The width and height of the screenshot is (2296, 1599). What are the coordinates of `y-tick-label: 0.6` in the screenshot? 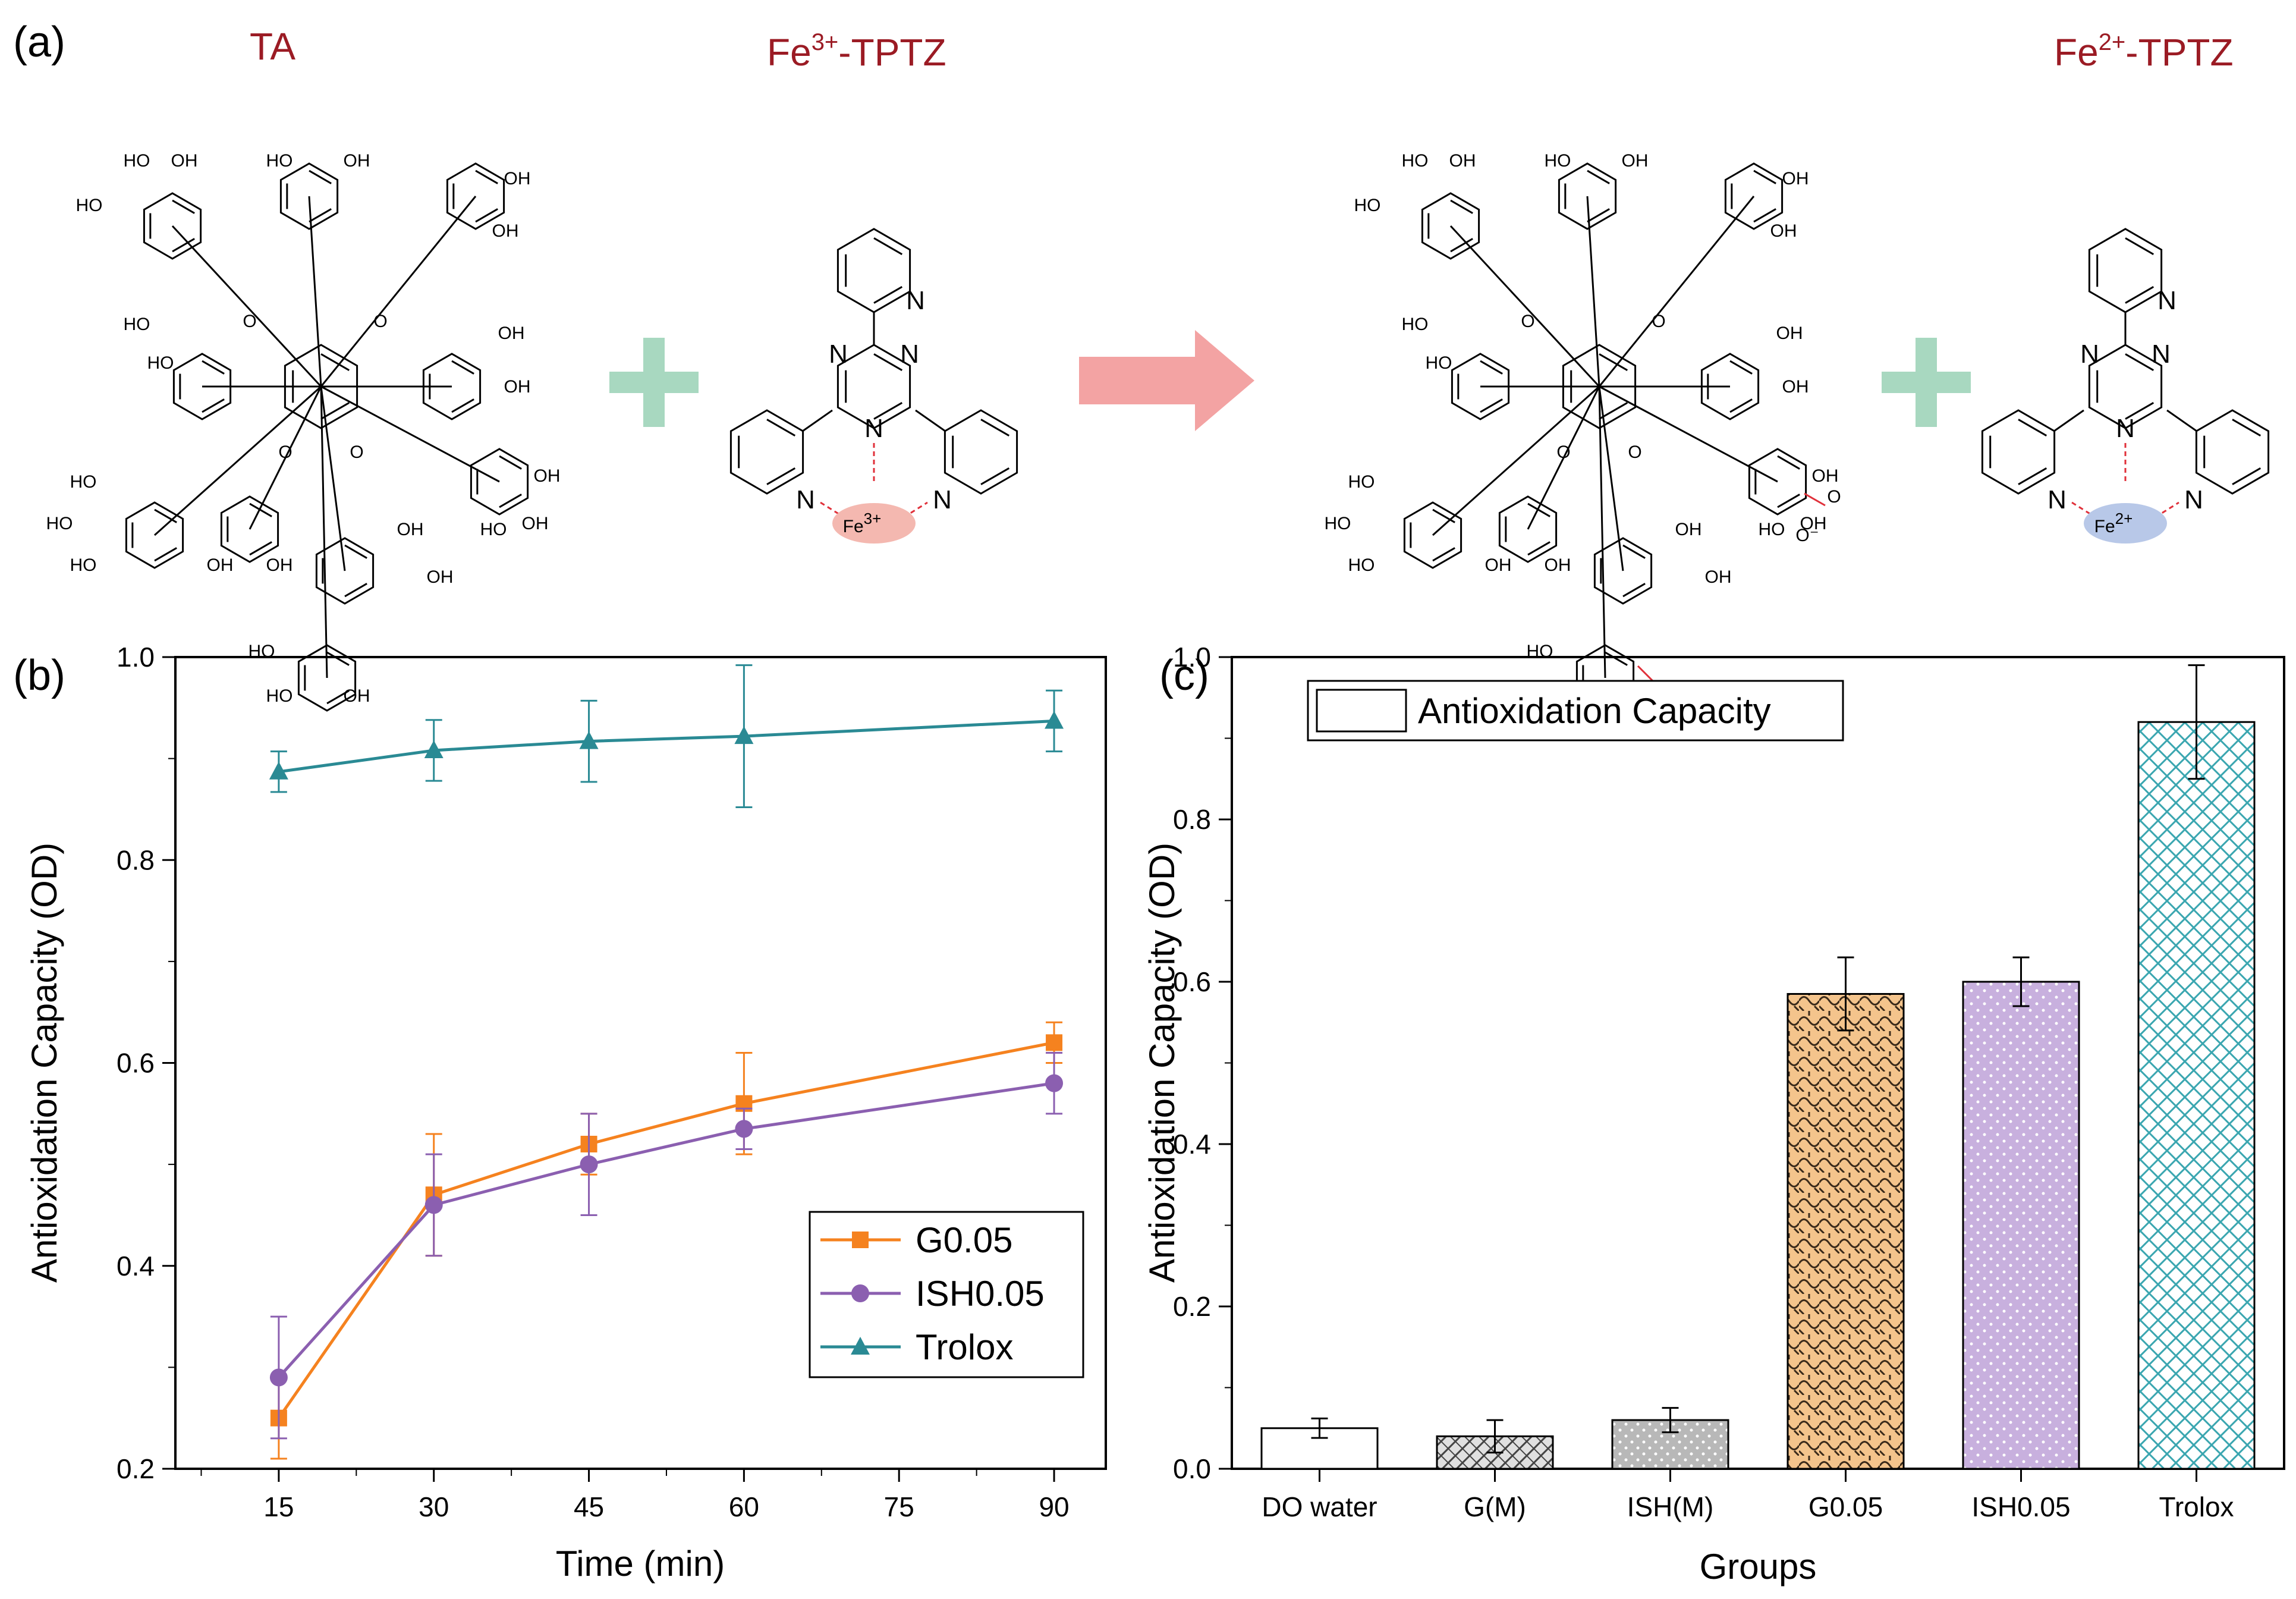 It's located at (1192, 981).